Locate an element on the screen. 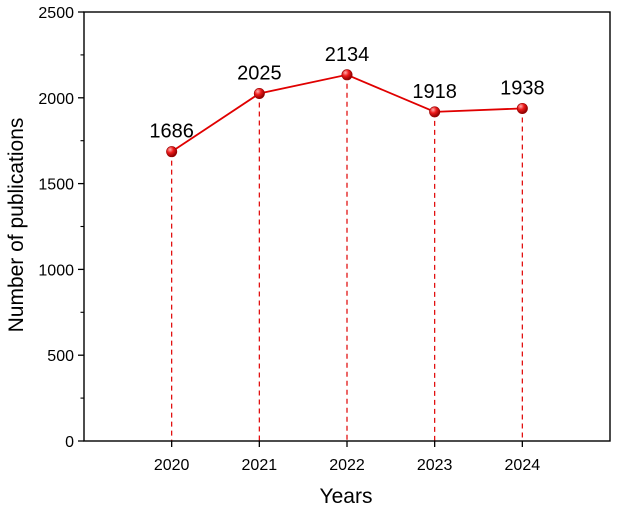 The height and width of the screenshot is (509, 624). x-tick-label: 2022 is located at coordinates (347, 465).